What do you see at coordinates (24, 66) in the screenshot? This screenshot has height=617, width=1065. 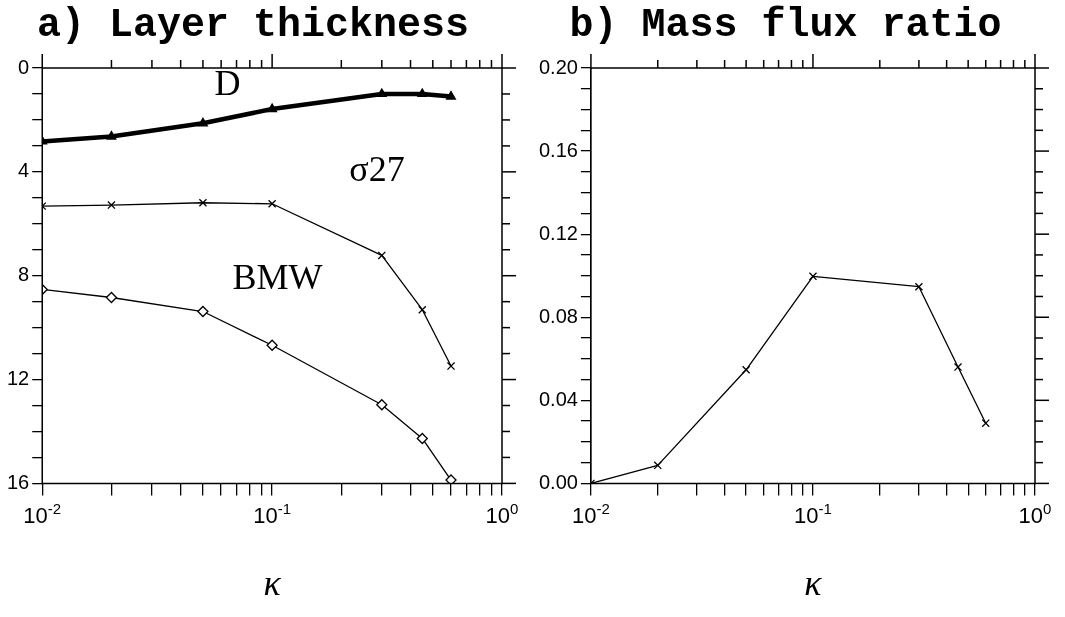 I see `y-tick-label: 0` at bounding box center [24, 66].